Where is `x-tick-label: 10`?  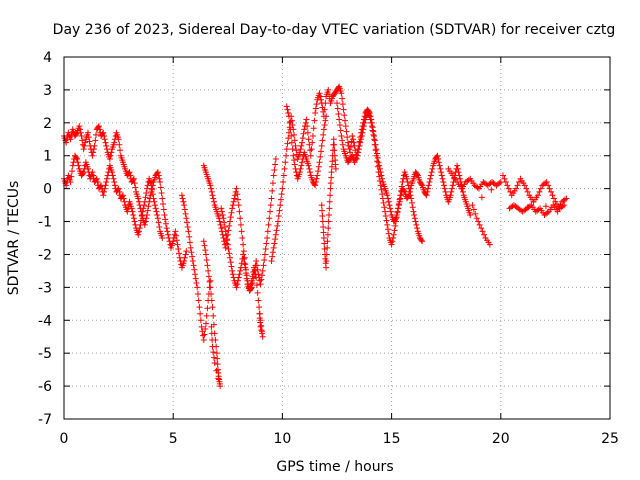 x-tick-label: 10 is located at coordinates (282, 439).